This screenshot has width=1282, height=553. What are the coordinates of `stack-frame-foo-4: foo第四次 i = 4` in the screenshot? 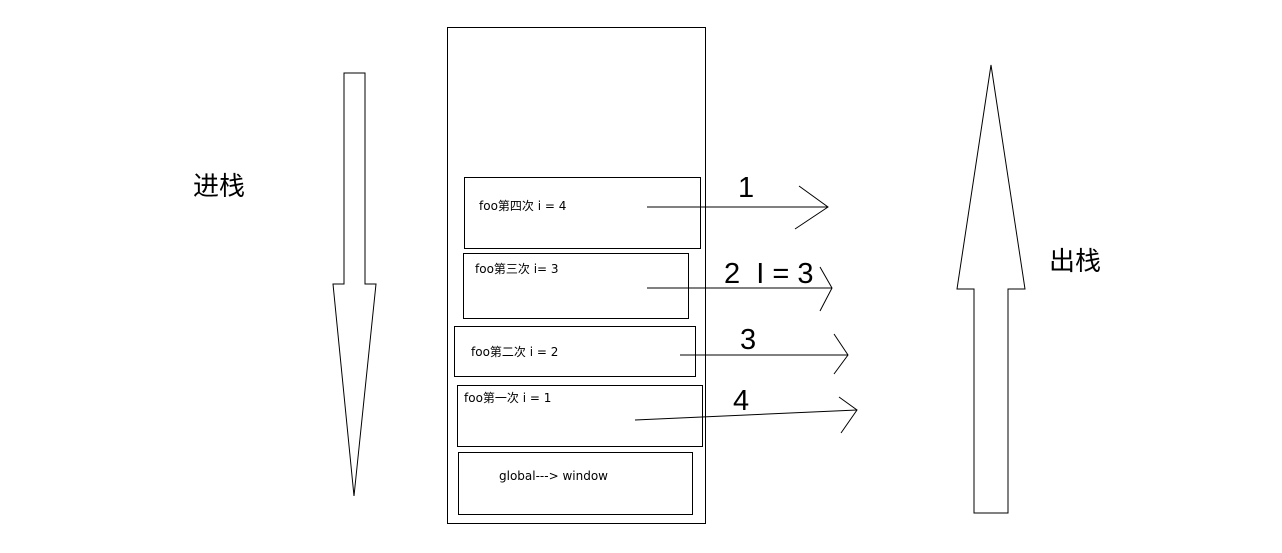 It's located at (582, 213).